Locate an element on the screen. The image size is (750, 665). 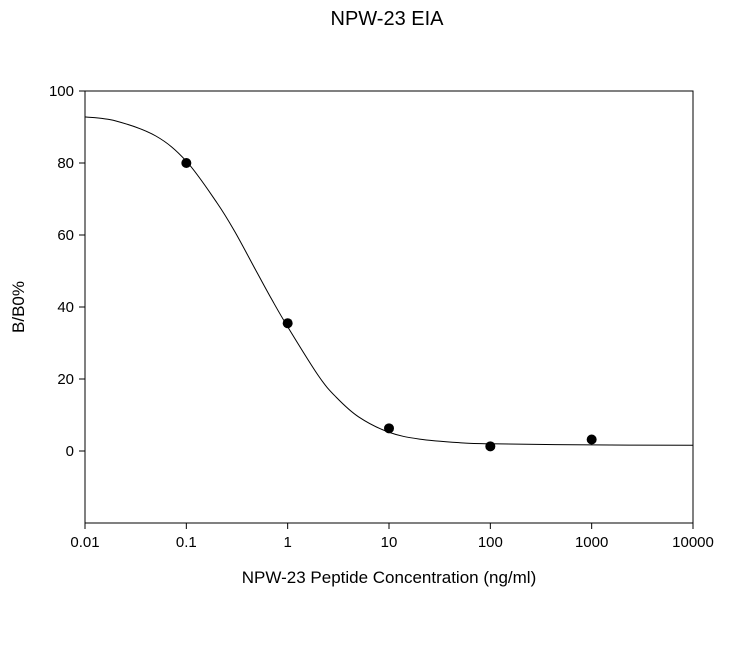
y-tick-label: 0 is located at coordinates (70, 451).